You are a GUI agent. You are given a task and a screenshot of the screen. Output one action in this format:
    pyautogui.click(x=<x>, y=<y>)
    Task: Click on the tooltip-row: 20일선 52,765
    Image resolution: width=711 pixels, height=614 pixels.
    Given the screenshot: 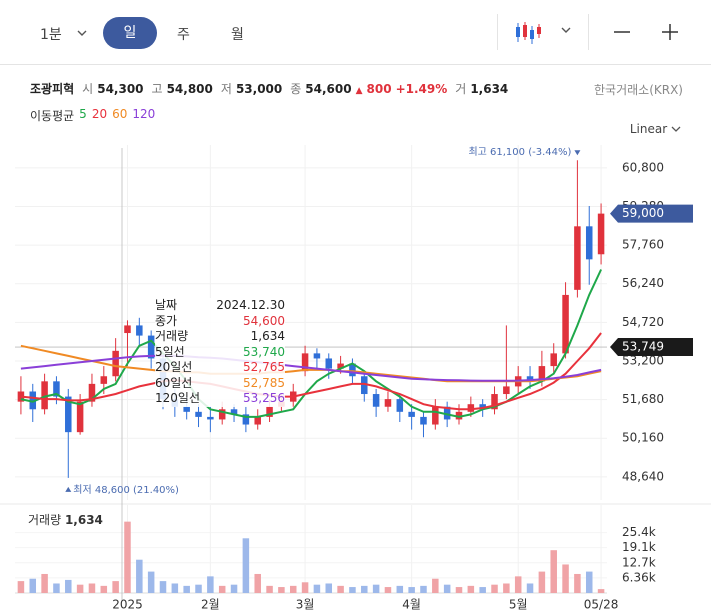 What is the action you would take?
    pyautogui.click(x=220, y=368)
    